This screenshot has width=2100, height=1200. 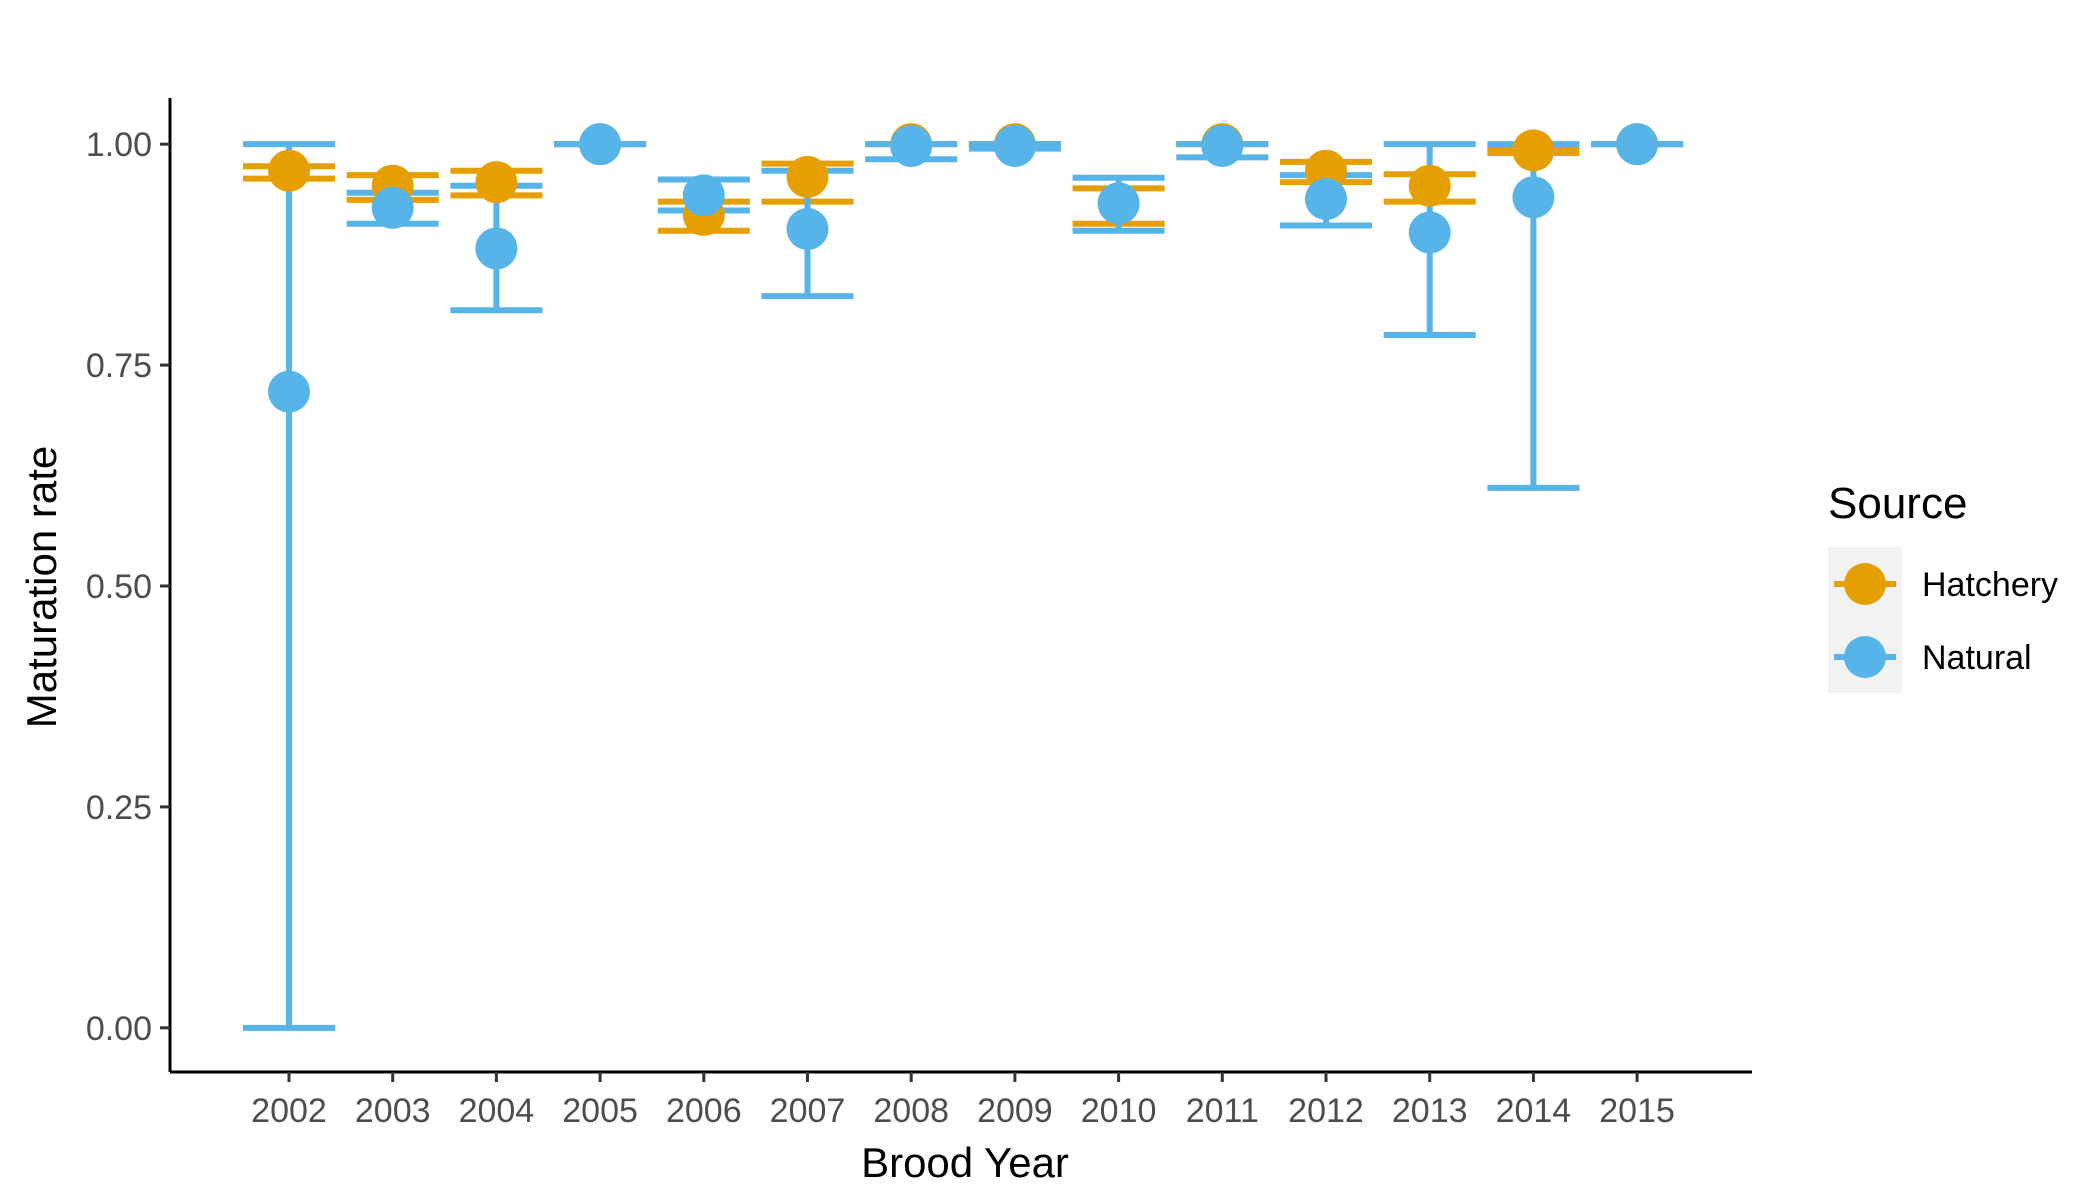 I want to click on legend-label: Natural, so click(x=1977, y=658).